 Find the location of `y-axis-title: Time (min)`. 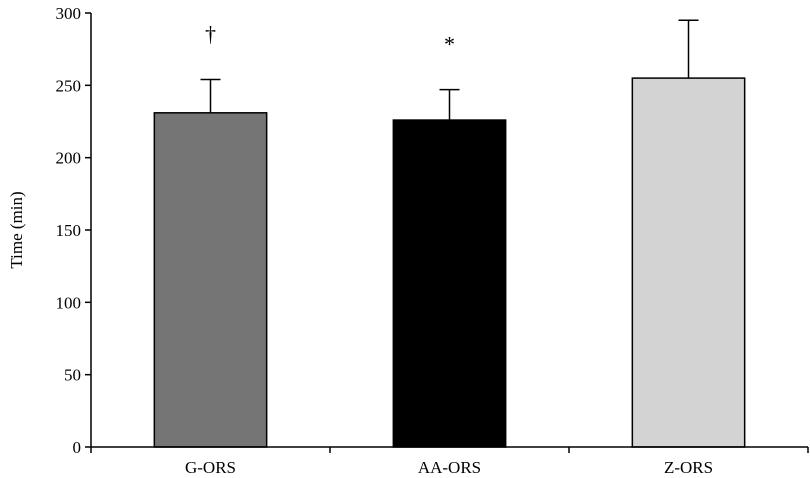

y-axis-title: Time (min) is located at coordinates (16, 229).